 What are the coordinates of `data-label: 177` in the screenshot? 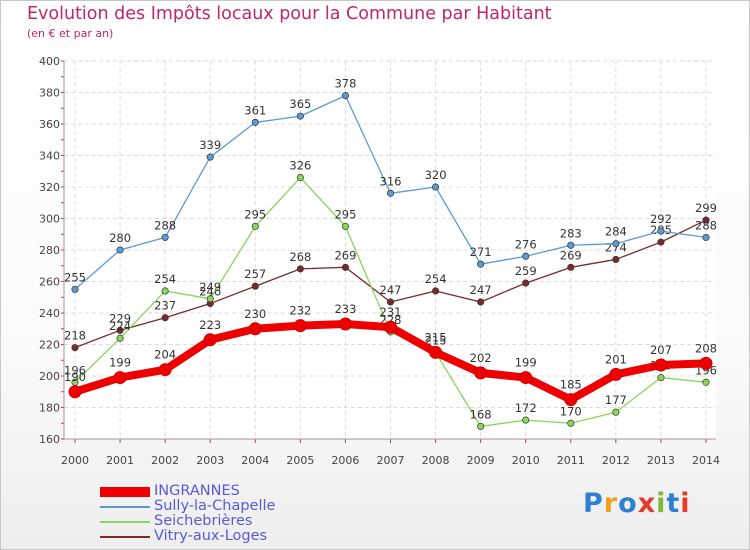 It's located at (616, 400).